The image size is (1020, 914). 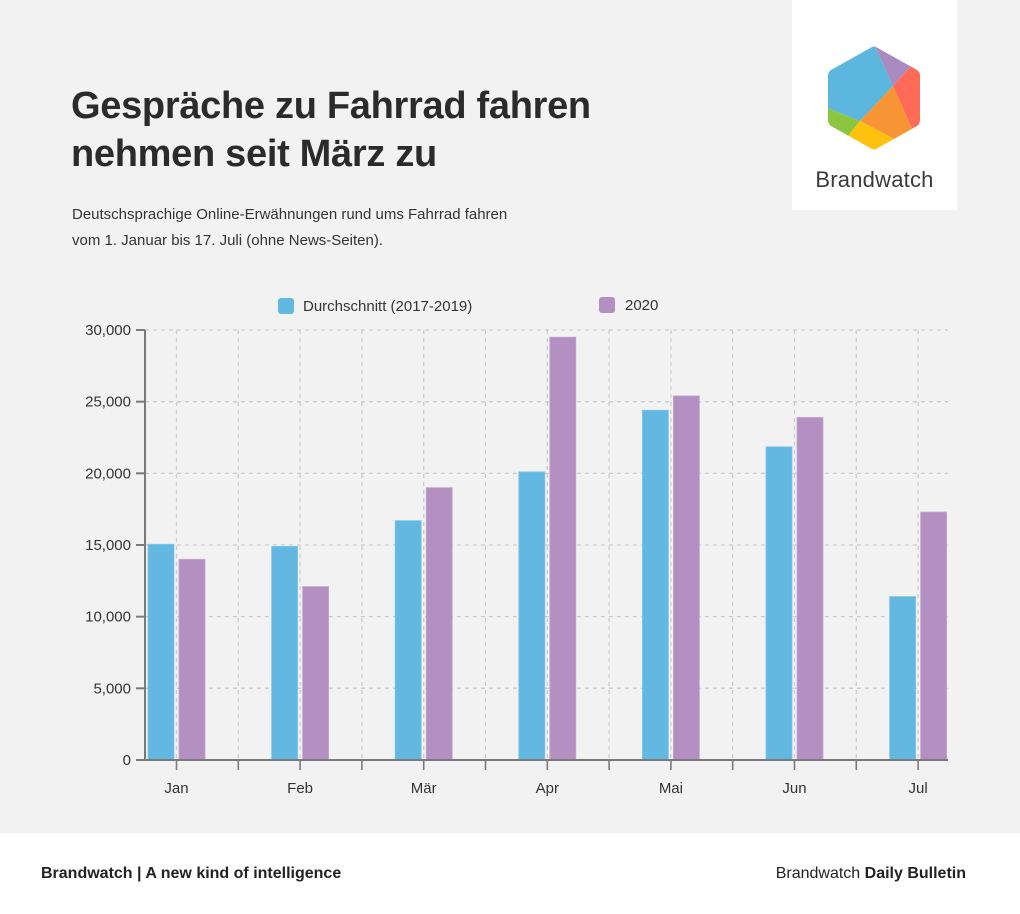 I want to click on chart-legend: Durchschnitt (2017-2019) 2020, so click(x=468, y=306).